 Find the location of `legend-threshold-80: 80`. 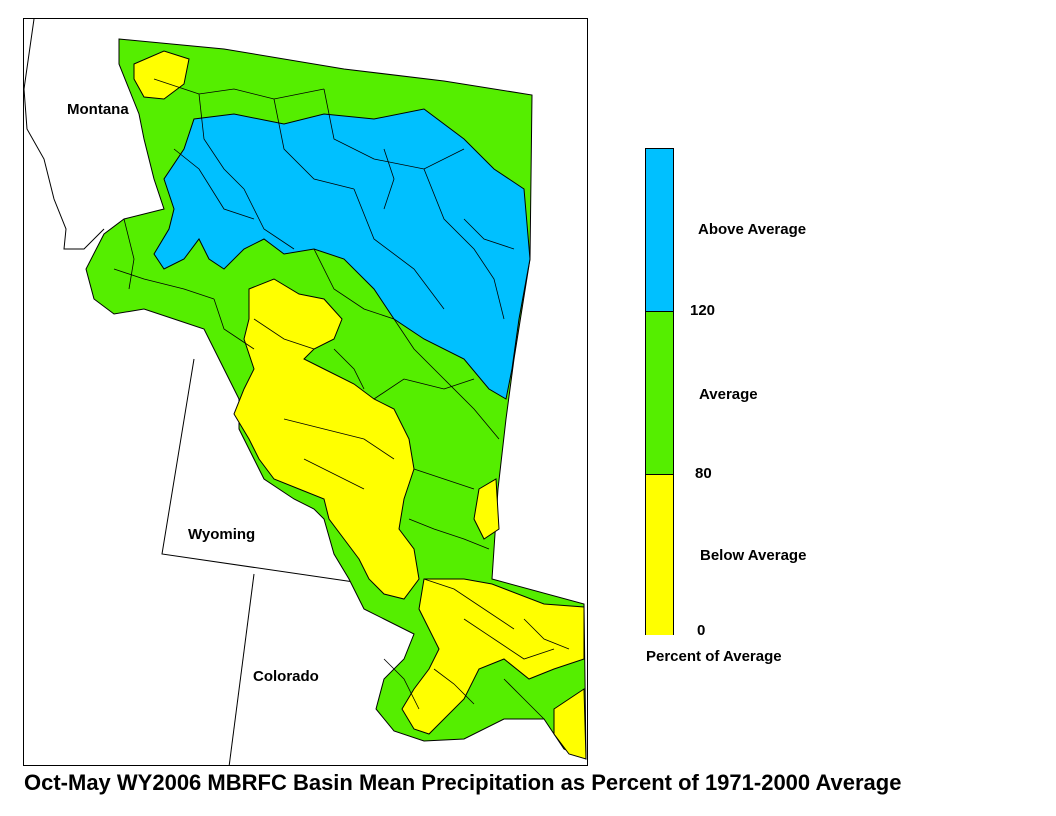

legend-threshold-80: 80 is located at coordinates (703, 473).